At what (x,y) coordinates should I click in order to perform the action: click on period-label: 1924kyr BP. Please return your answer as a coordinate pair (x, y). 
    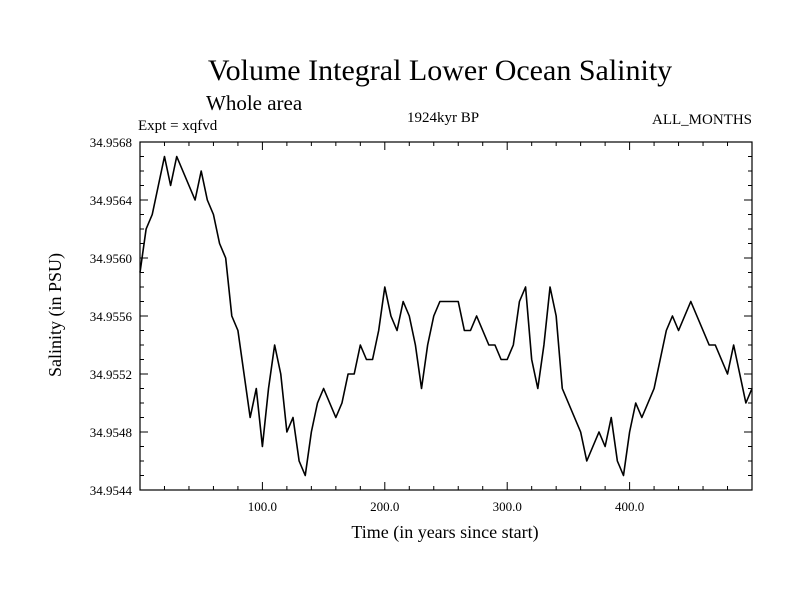
    Looking at the image, I should click on (443, 118).